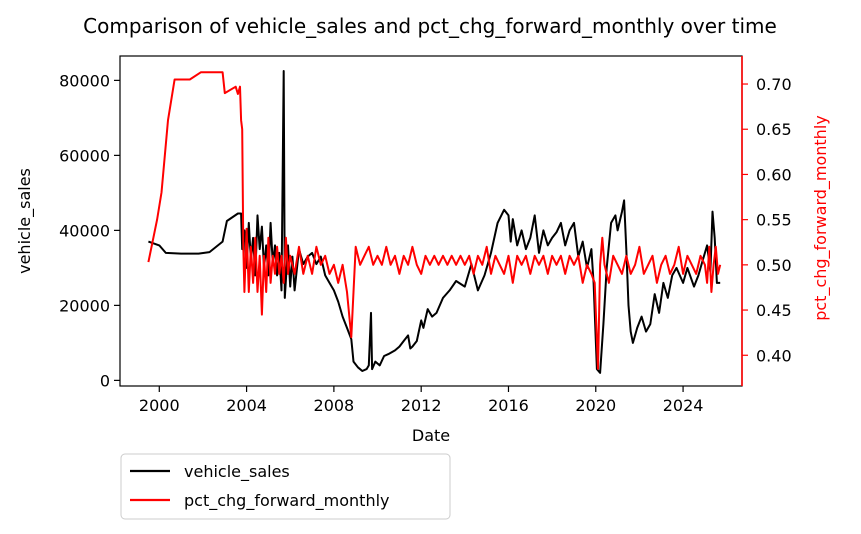  I want to click on y-left-tick-label: 20000, so click(84, 305).